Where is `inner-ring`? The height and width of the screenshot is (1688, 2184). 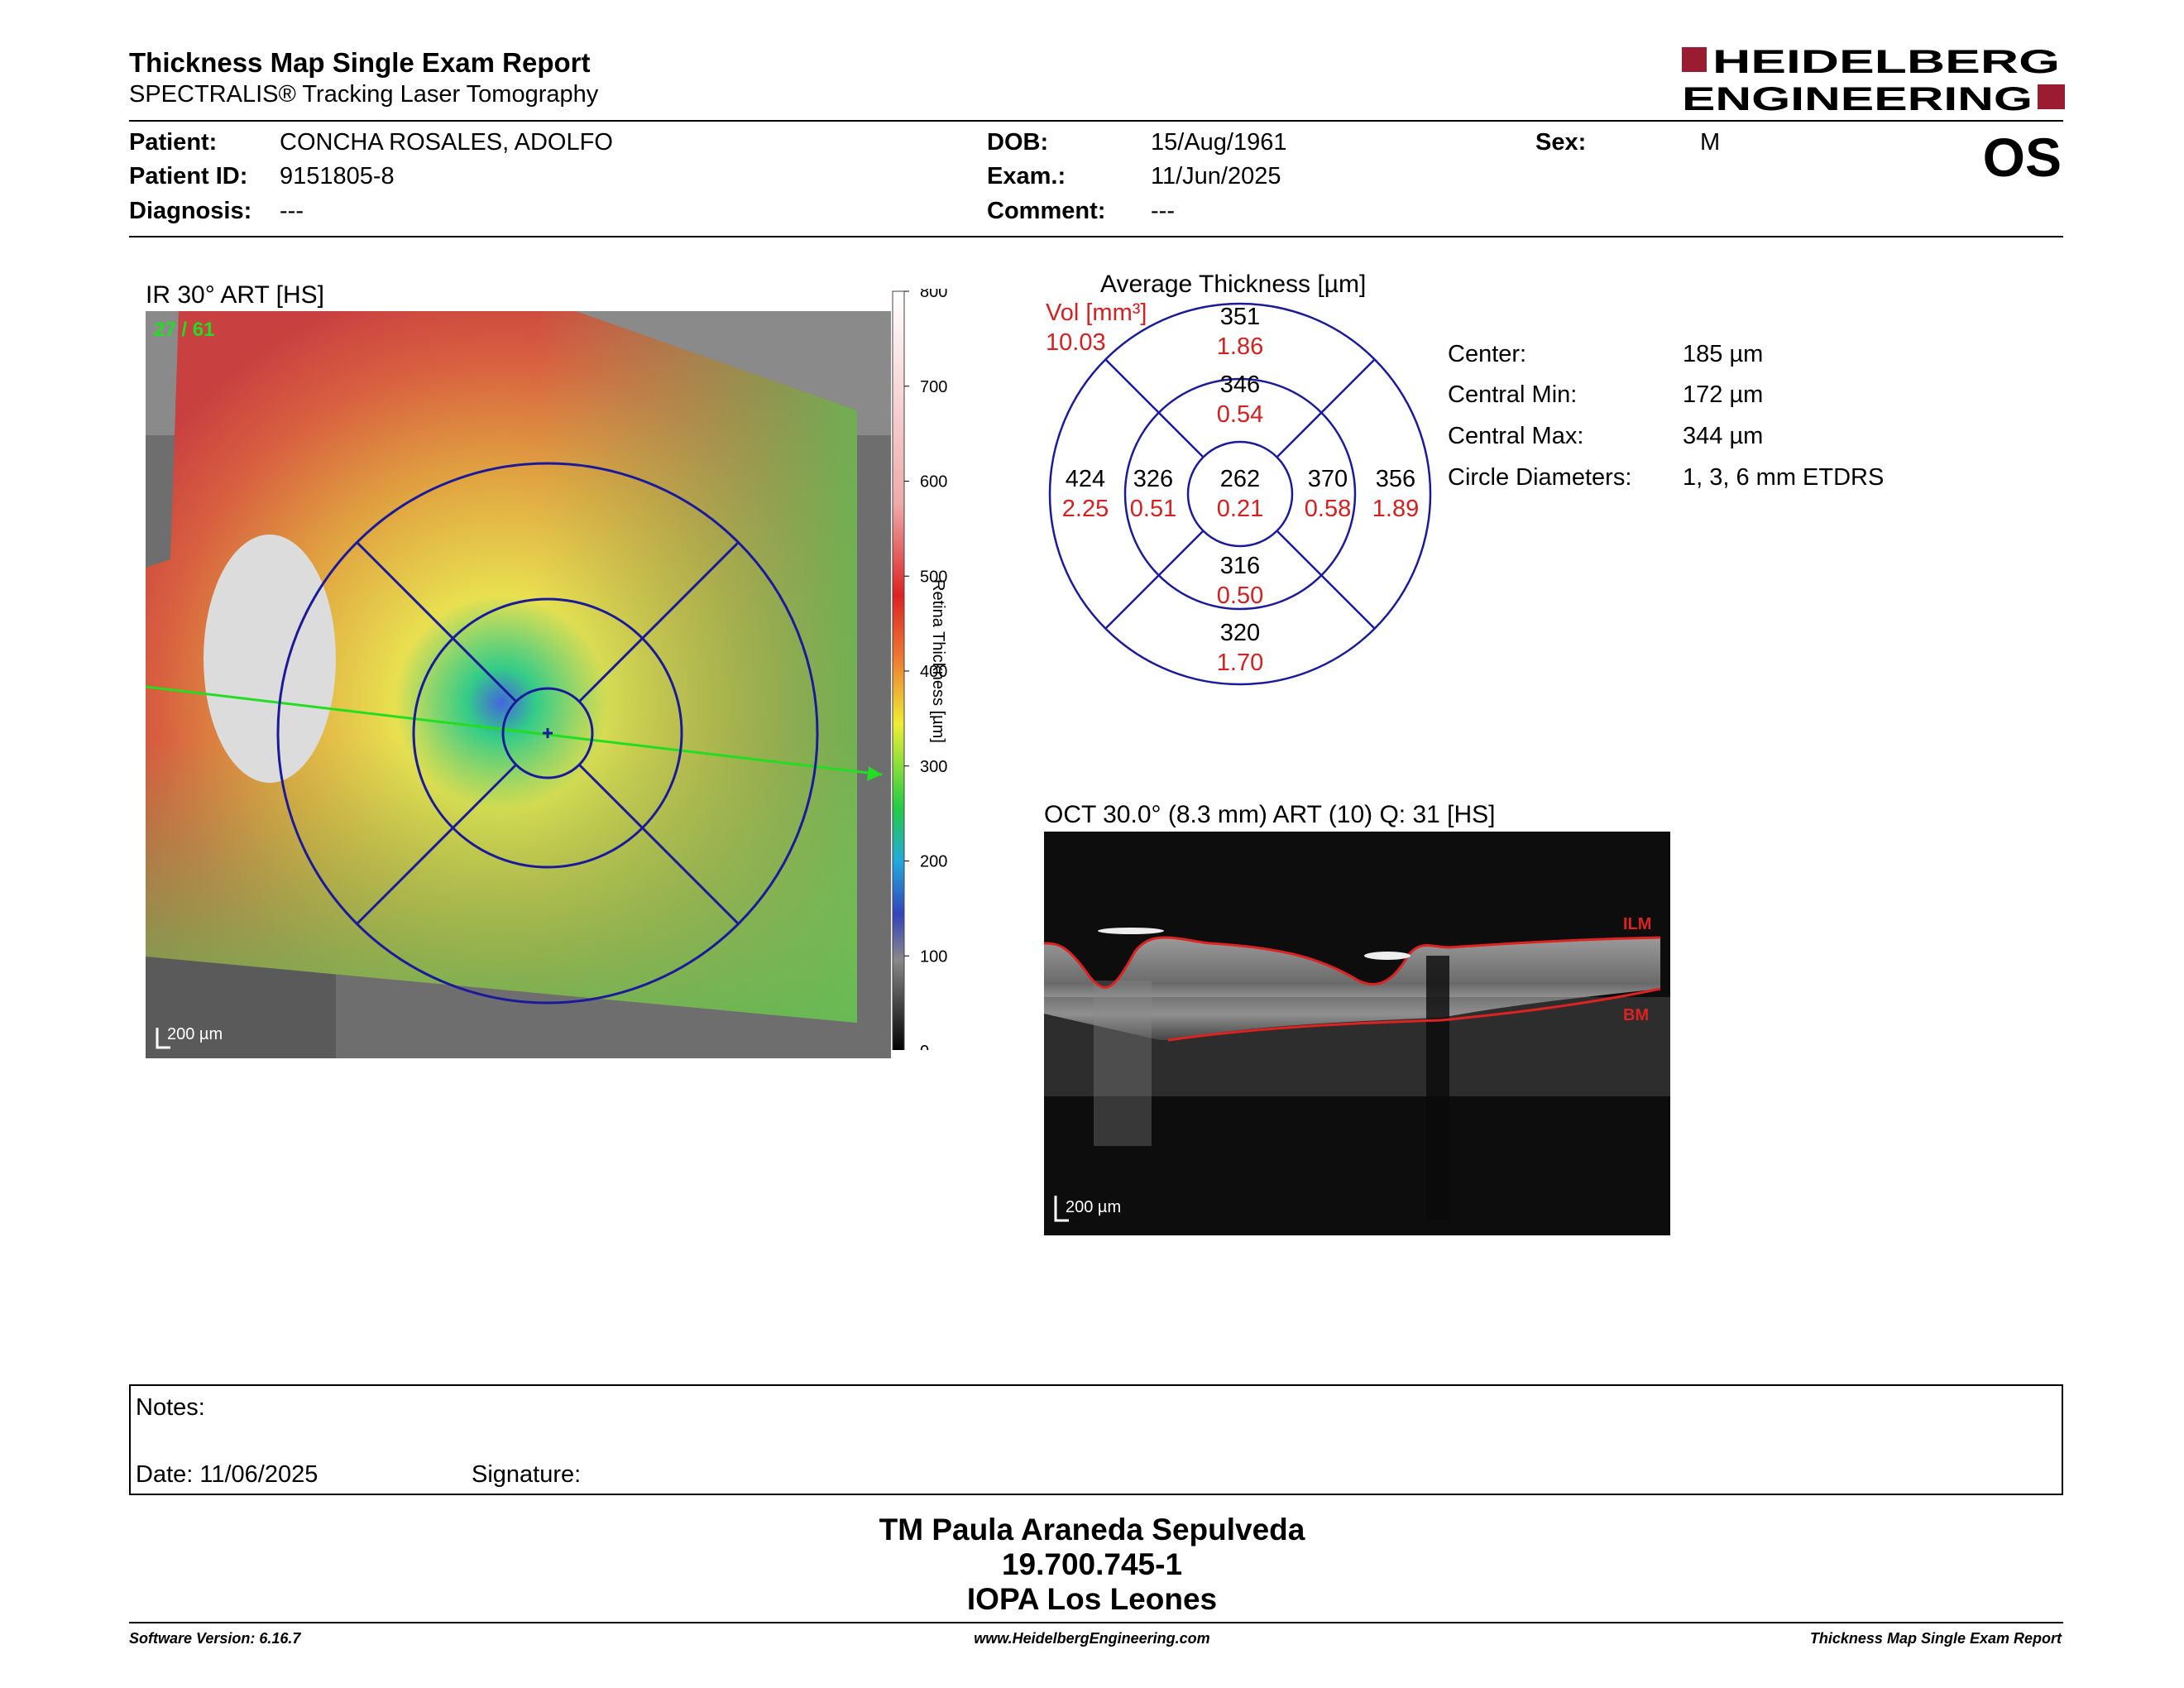
inner-ring is located at coordinates (1240, 494).